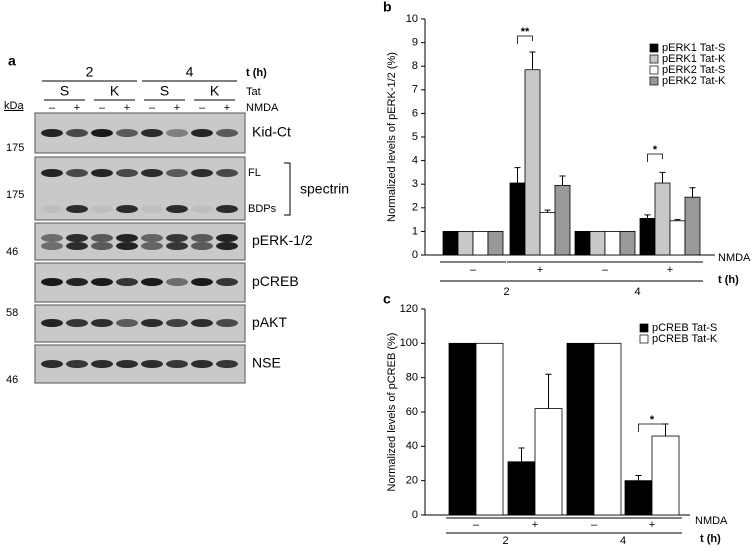 Image resolution: width=752 pixels, height=552 pixels. Describe the element at coordinates (15, 195) in the screenshot. I see `kda-marker: 175` at that location.